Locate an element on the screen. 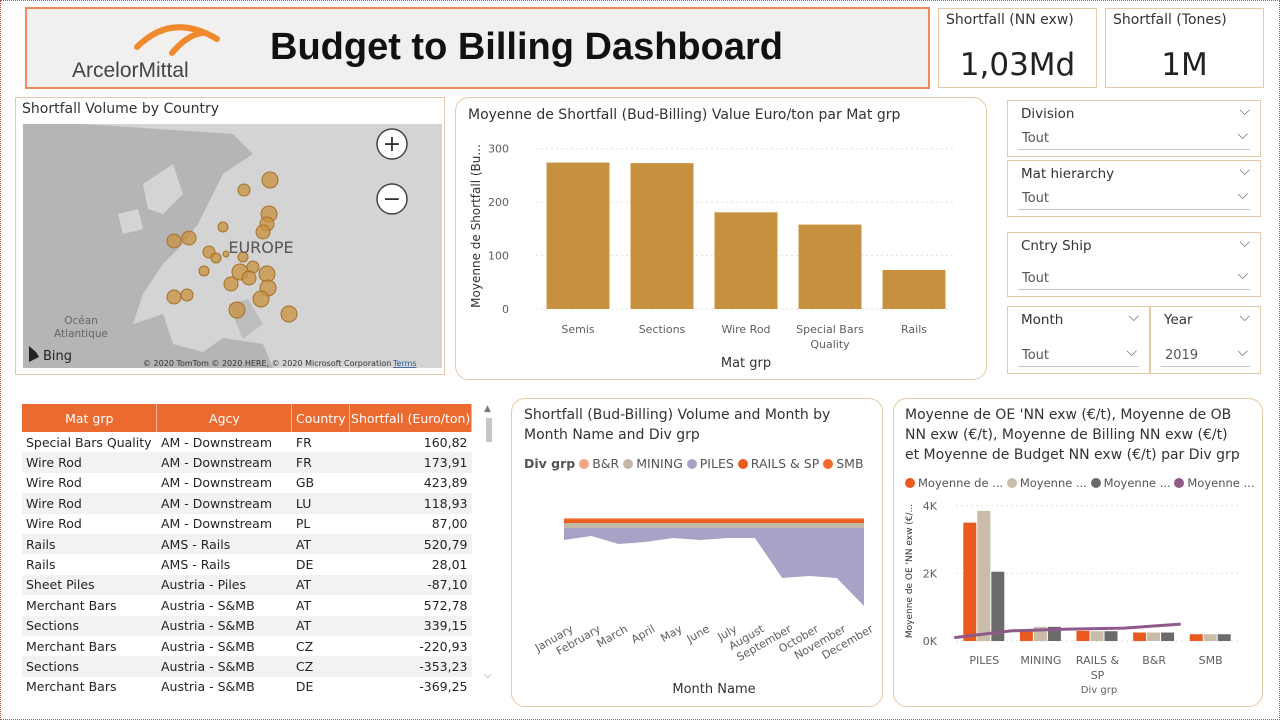 Image resolution: width=1280 pixels, height=720 pixels. map-bubbles is located at coordinates (232, 247).